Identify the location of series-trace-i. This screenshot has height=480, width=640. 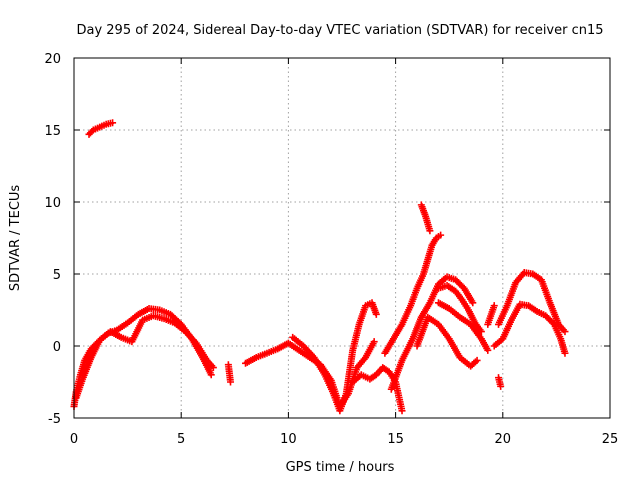
(425, 218).